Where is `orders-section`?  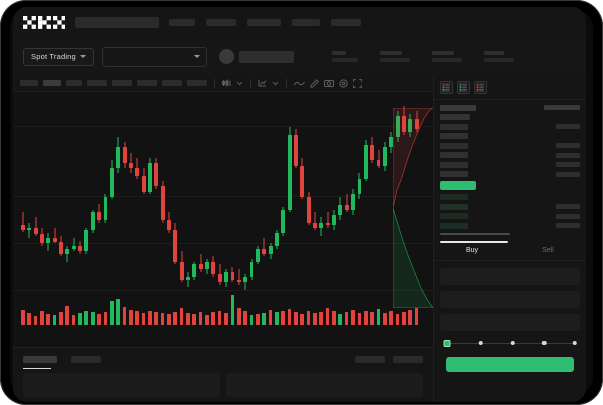
orders-section is located at coordinates (223, 374).